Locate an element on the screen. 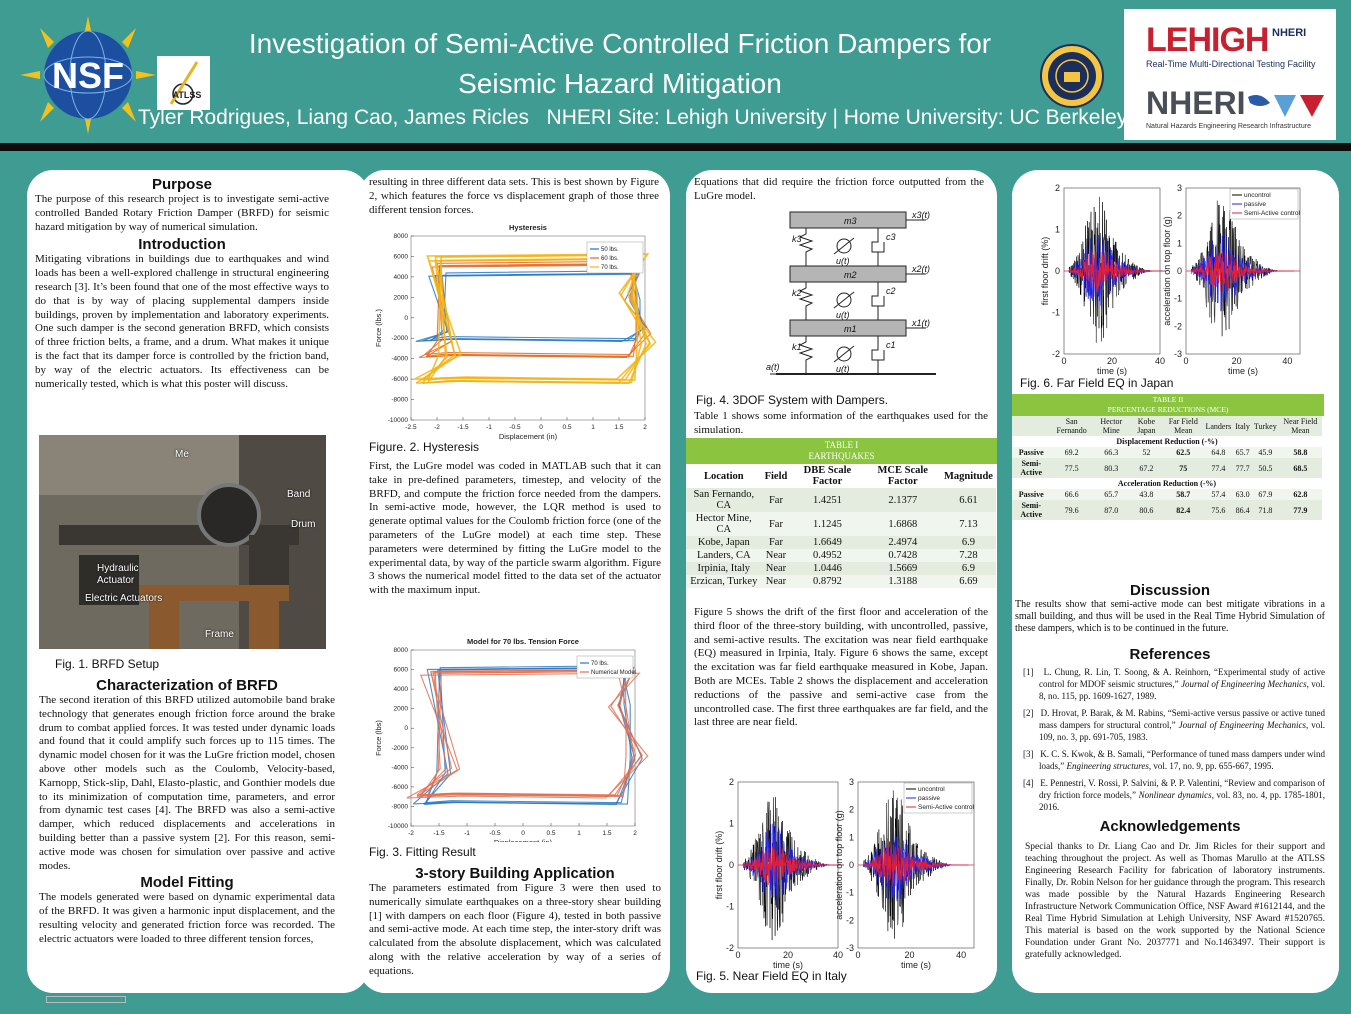  table2-cell: 67.2 is located at coordinates (1146, 468).